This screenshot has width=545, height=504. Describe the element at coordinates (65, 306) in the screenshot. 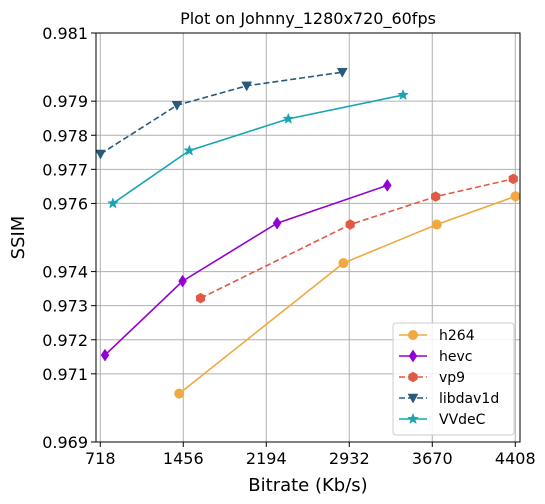

I see `y-tick-label: 0.973` at that location.